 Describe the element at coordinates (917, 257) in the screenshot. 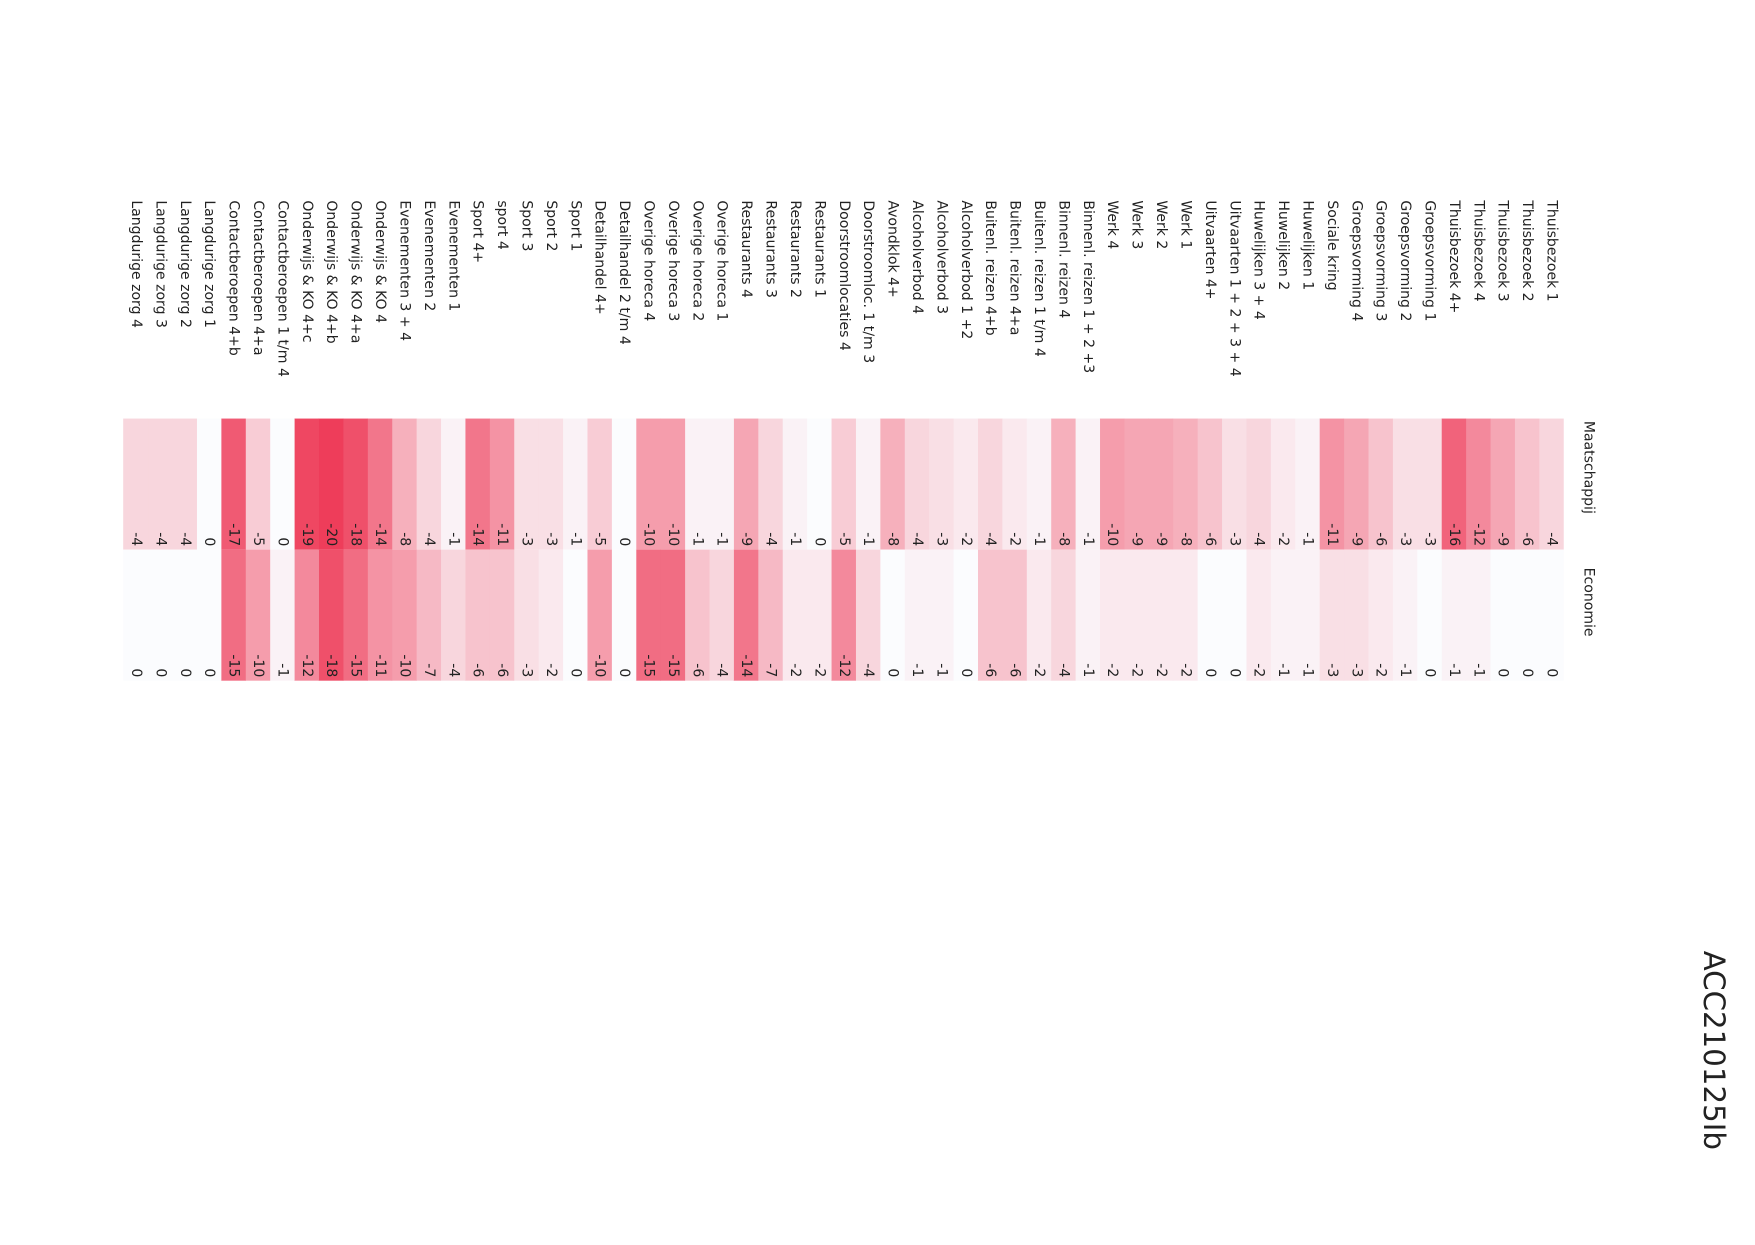

I see `row-label: Alcoholverbod 4` at that location.